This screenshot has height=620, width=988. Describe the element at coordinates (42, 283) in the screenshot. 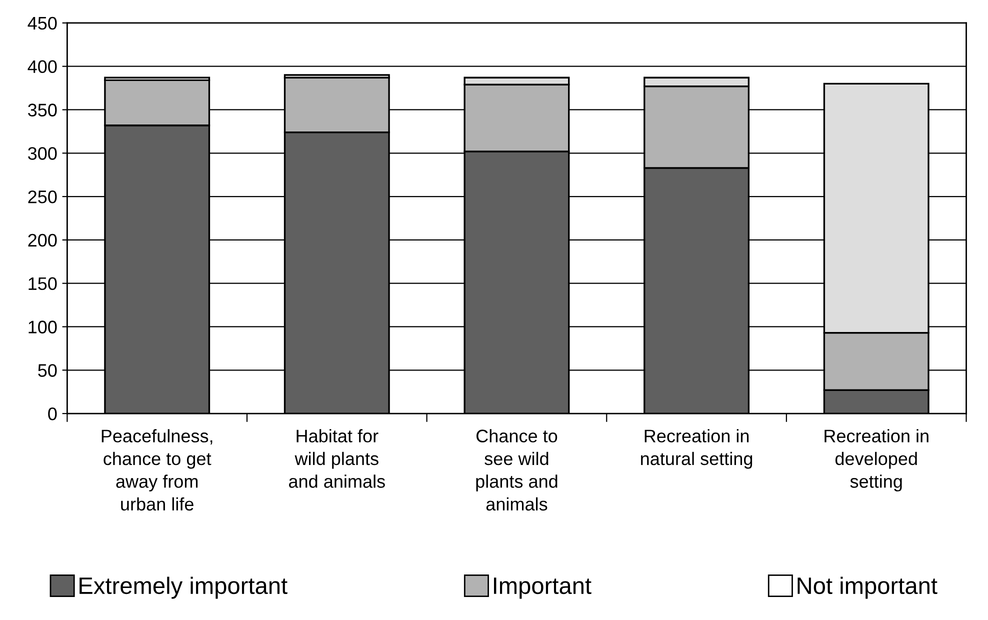

I see `y-tick-label: 150` at that location.